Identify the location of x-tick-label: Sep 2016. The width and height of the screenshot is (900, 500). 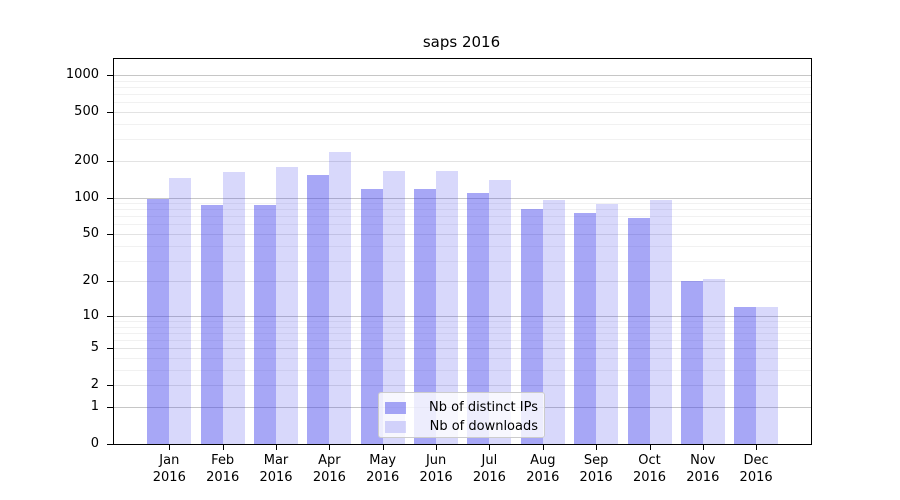
(596, 469).